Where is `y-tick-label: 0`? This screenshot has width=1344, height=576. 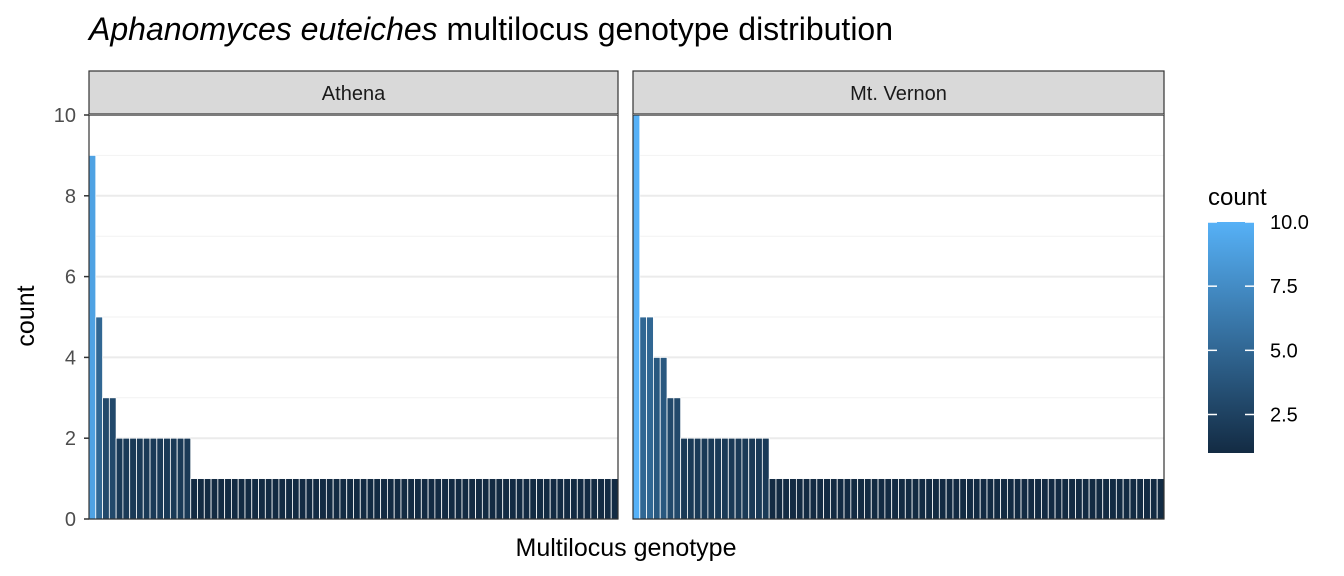
y-tick-label: 0 is located at coordinates (70, 520).